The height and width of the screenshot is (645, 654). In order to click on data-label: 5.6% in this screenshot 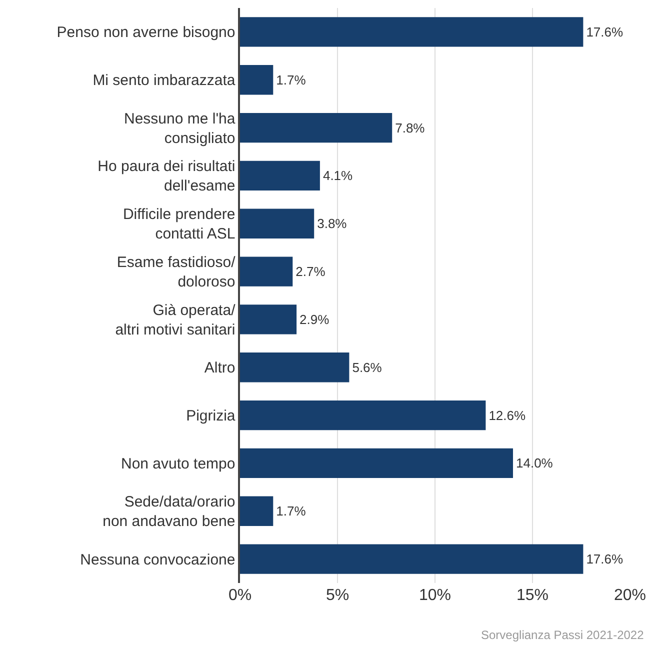, I will do `click(367, 367)`.